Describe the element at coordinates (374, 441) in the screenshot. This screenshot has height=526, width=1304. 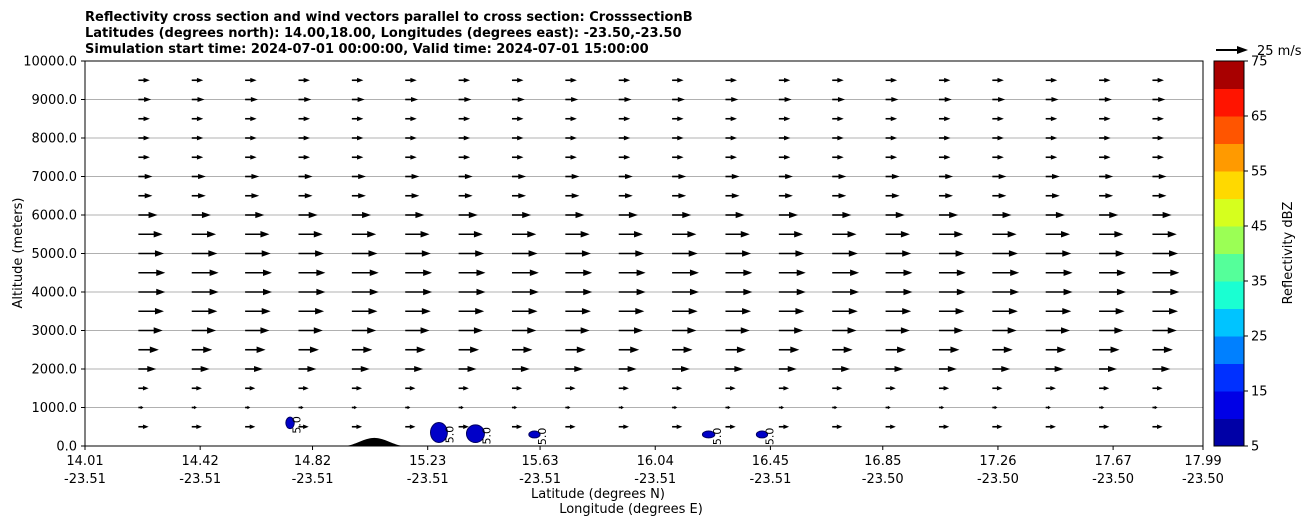
I see `terrain-profile` at that location.